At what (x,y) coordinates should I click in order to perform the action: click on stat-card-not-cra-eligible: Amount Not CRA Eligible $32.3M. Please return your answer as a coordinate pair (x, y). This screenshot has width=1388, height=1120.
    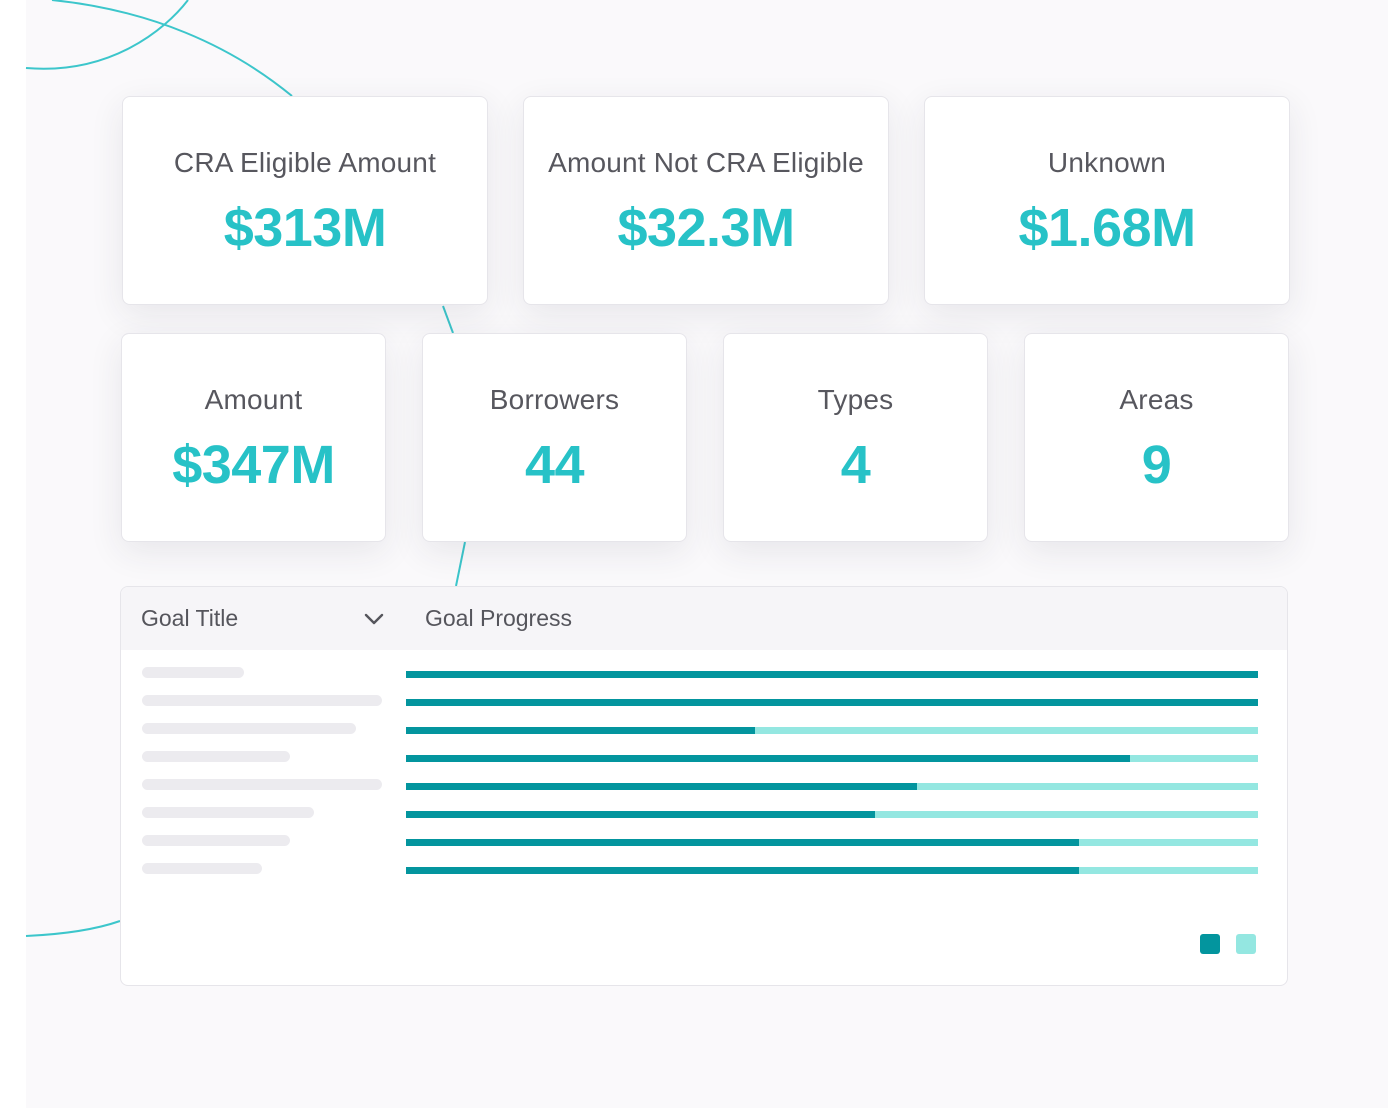
    Looking at the image, I should click on (706, 200).